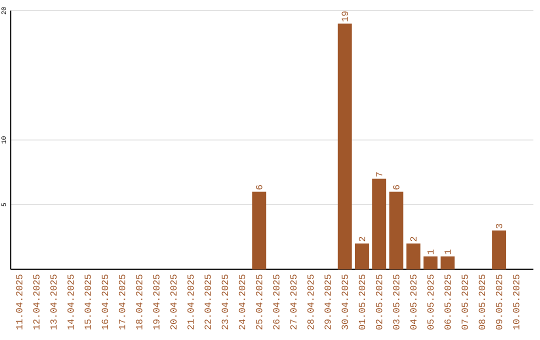  What do you see at coordinates (413, 302) in the screenshot?
I see `x-tick-label: 04.05.2025` at bounding box center [413, 302].